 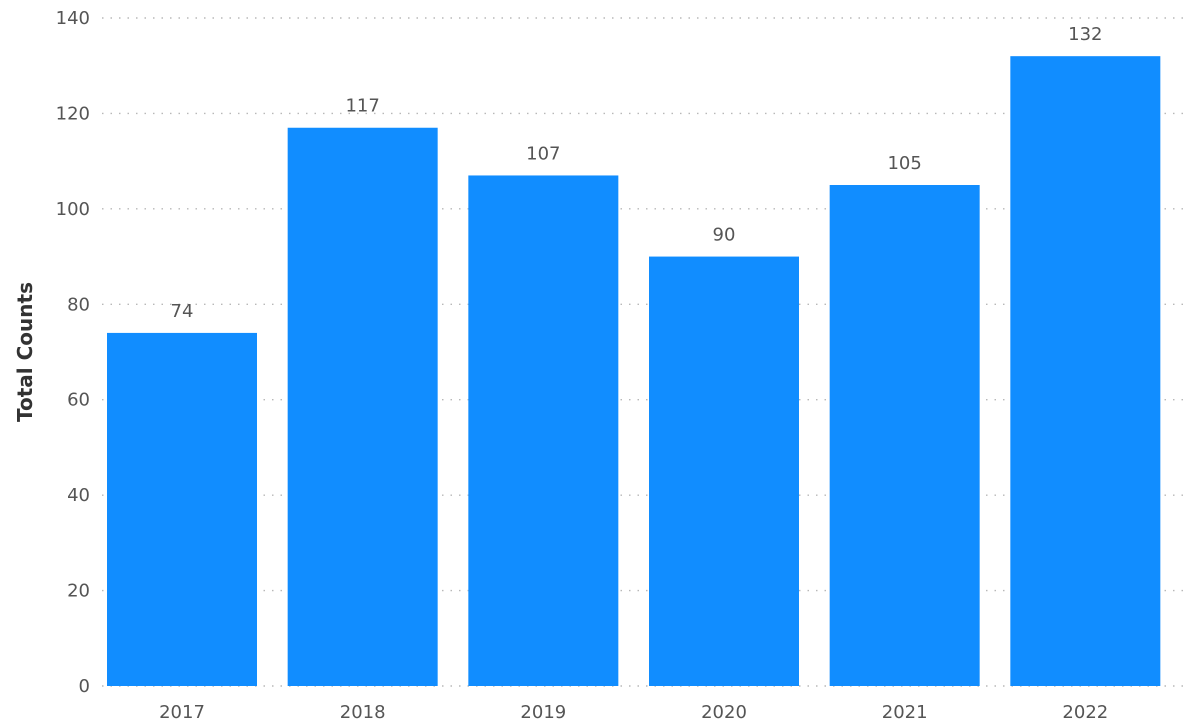 What do you see at coordinates (84, 686) in the screenshot?
I see `y-tick-label: 0` at bounding box center [84, 686].